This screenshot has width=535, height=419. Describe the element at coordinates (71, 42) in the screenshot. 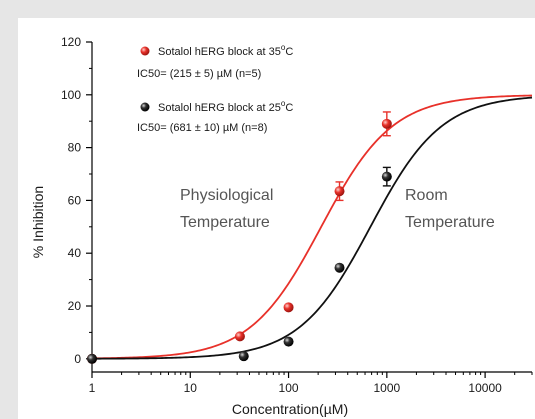

I see `y-tick-label: 120` at that location.